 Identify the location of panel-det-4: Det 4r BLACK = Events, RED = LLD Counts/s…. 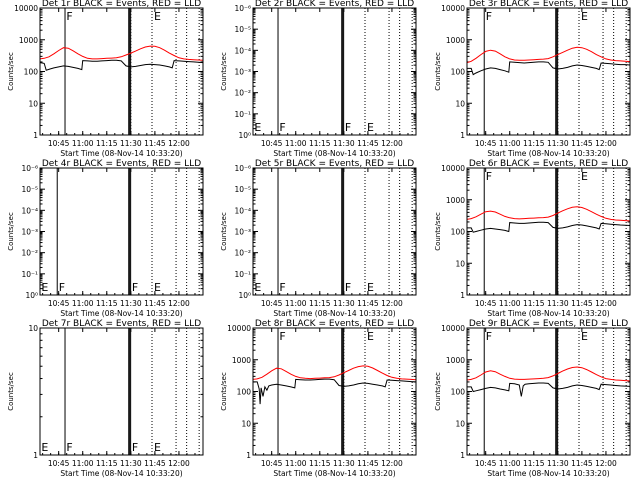
(105, 238).